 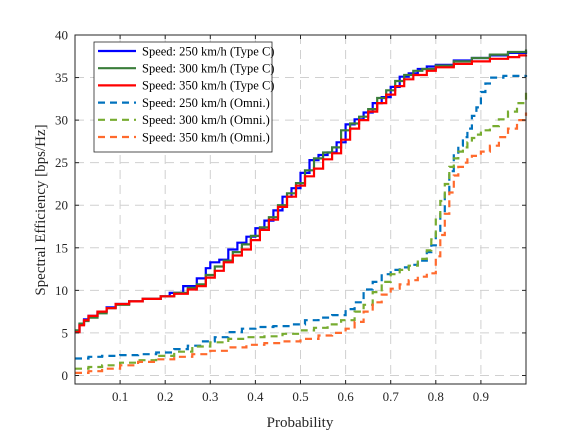 What do you see at coordinates (436, 396) in the screenshot?
I see `x-tick-label: 0.8` at bounding box center [436, 396].